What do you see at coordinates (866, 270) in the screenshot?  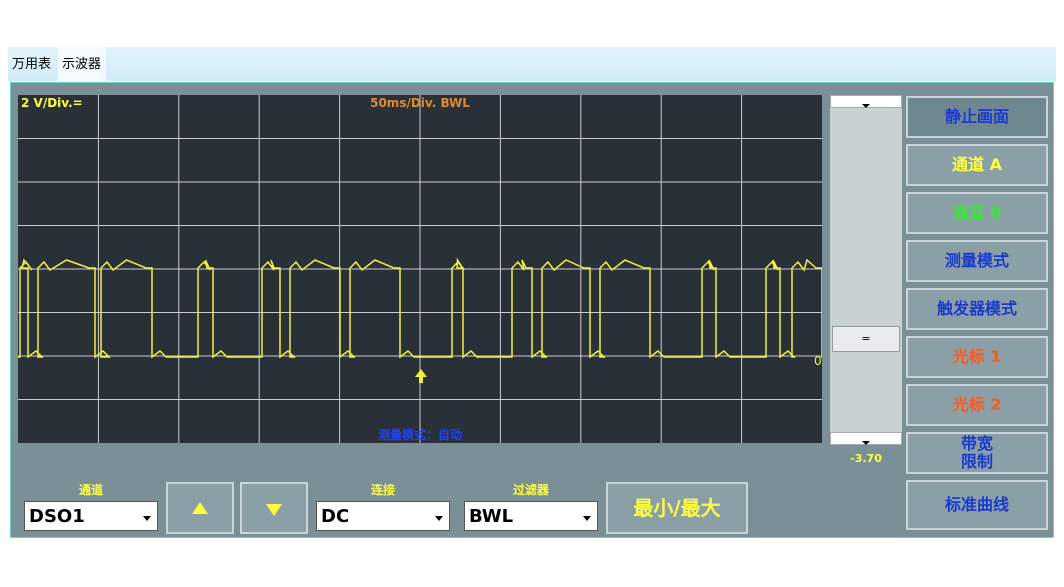 I see `scrollbar: =` at bounding box center [866, 270].